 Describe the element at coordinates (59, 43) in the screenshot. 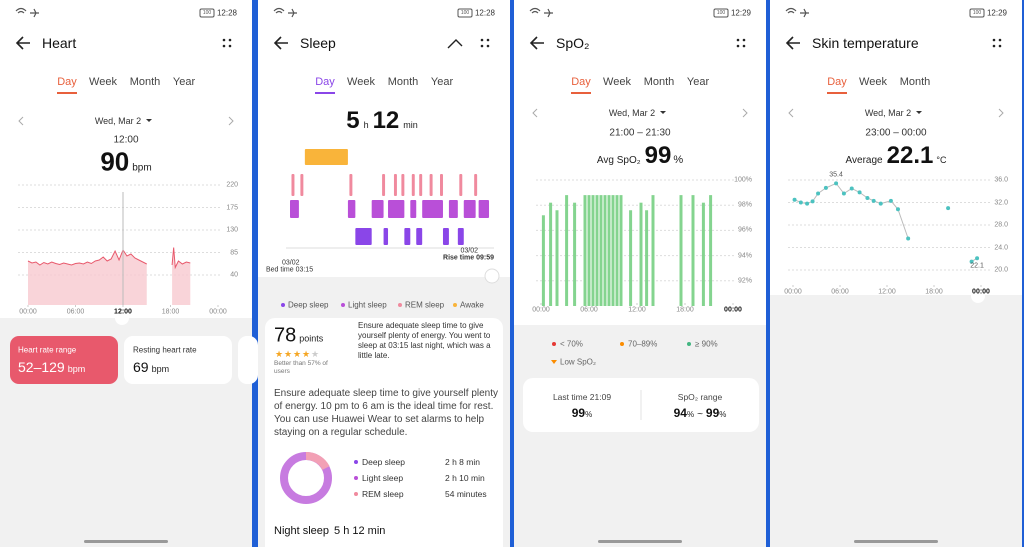

I see `screen-title: Heart` at that location.